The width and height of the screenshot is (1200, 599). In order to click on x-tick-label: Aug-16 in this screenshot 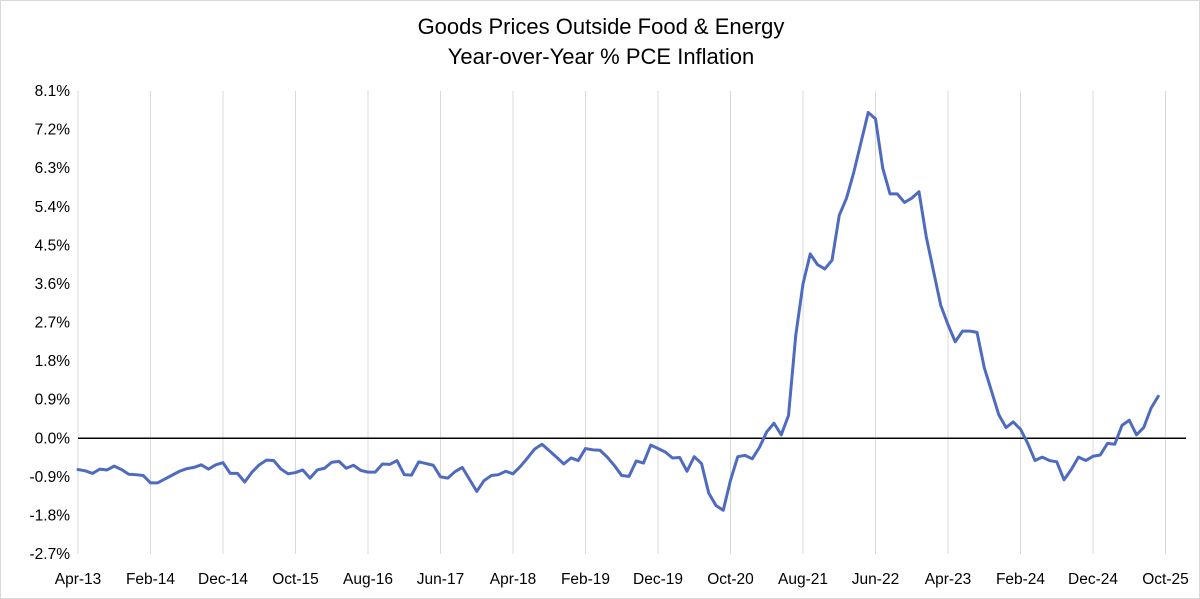, I will do `click(368, 579)`.